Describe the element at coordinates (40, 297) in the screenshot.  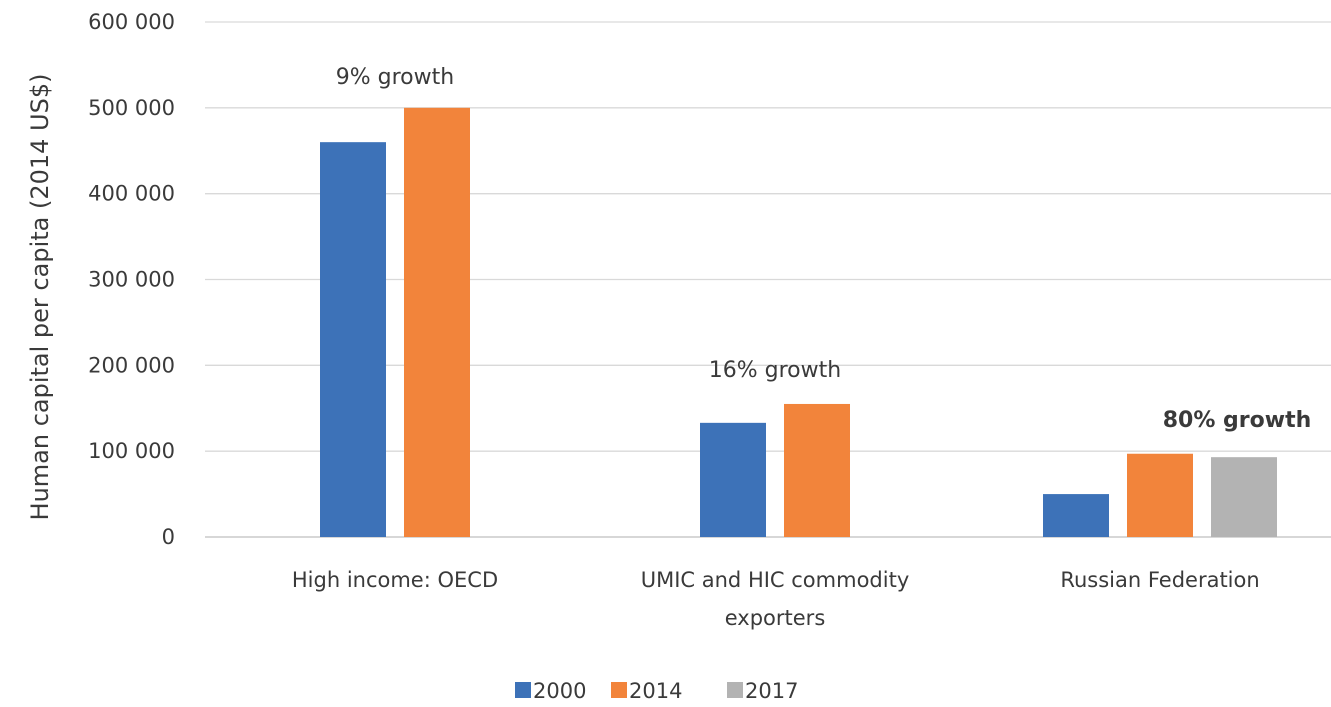
I see `y-axis-label: Human capital per capita (2014 US$)` at that location.